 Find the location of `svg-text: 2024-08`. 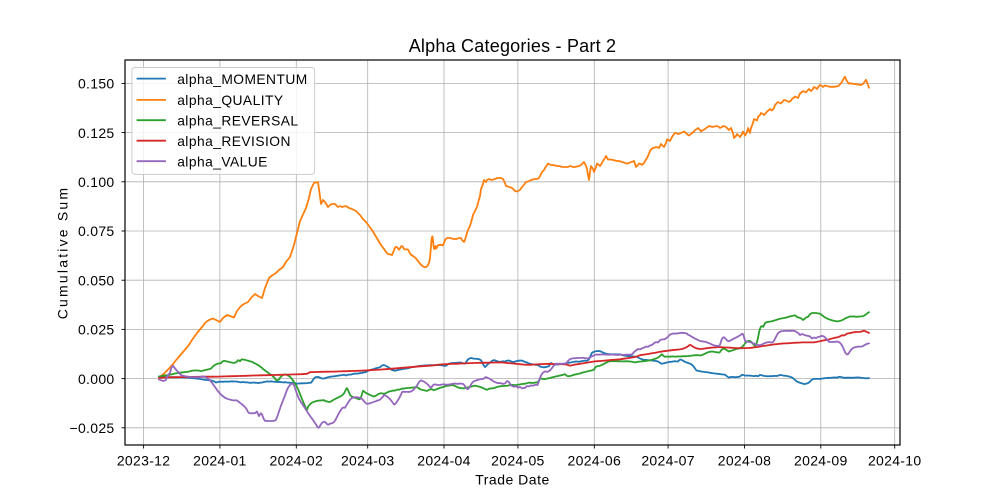

svg-text: 2024-08 is located at coordinates (744, 460).